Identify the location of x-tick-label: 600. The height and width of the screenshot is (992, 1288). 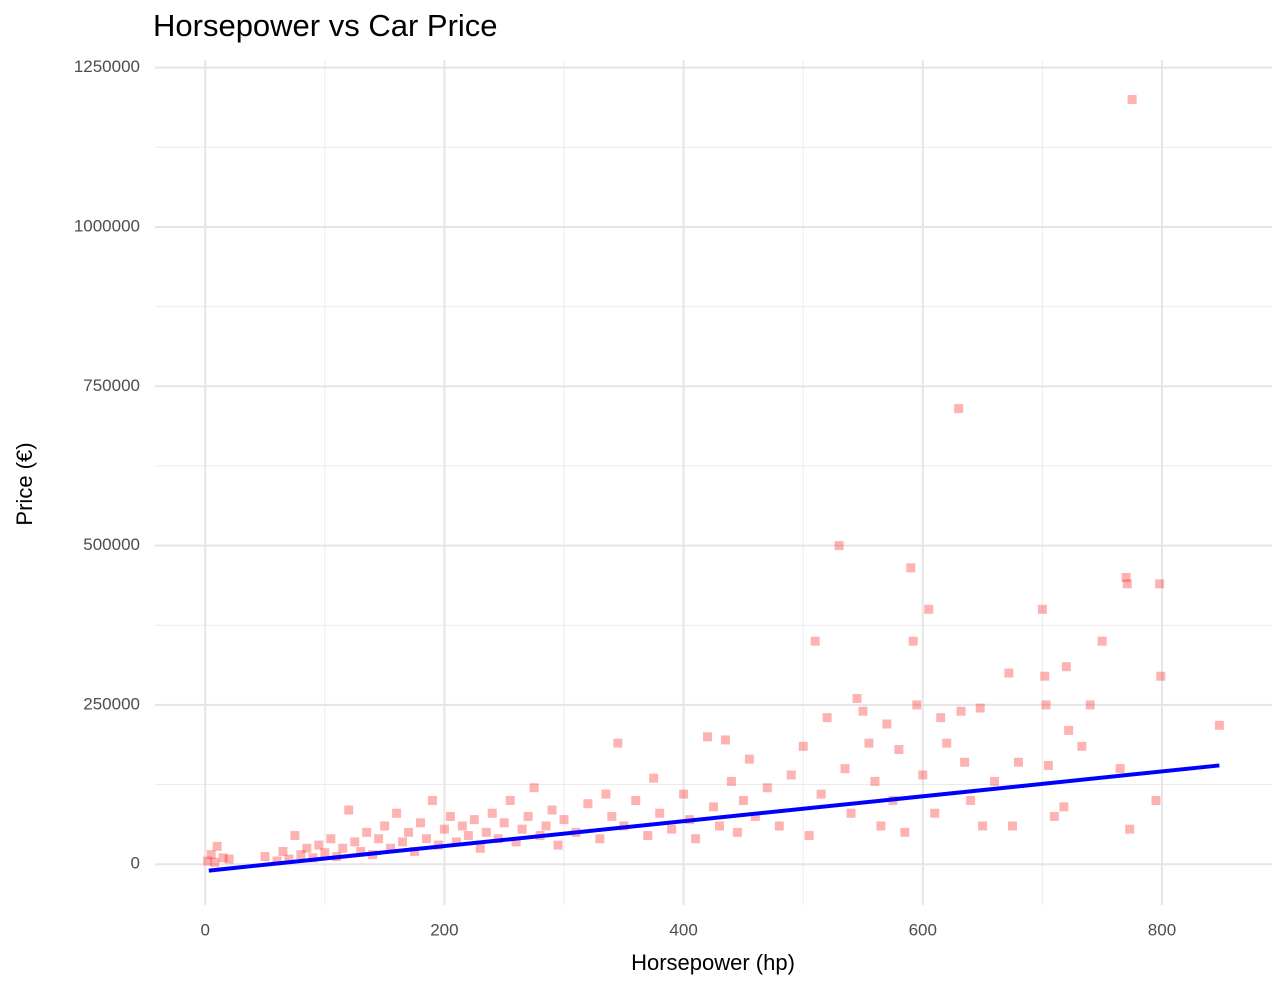
(923, 929).